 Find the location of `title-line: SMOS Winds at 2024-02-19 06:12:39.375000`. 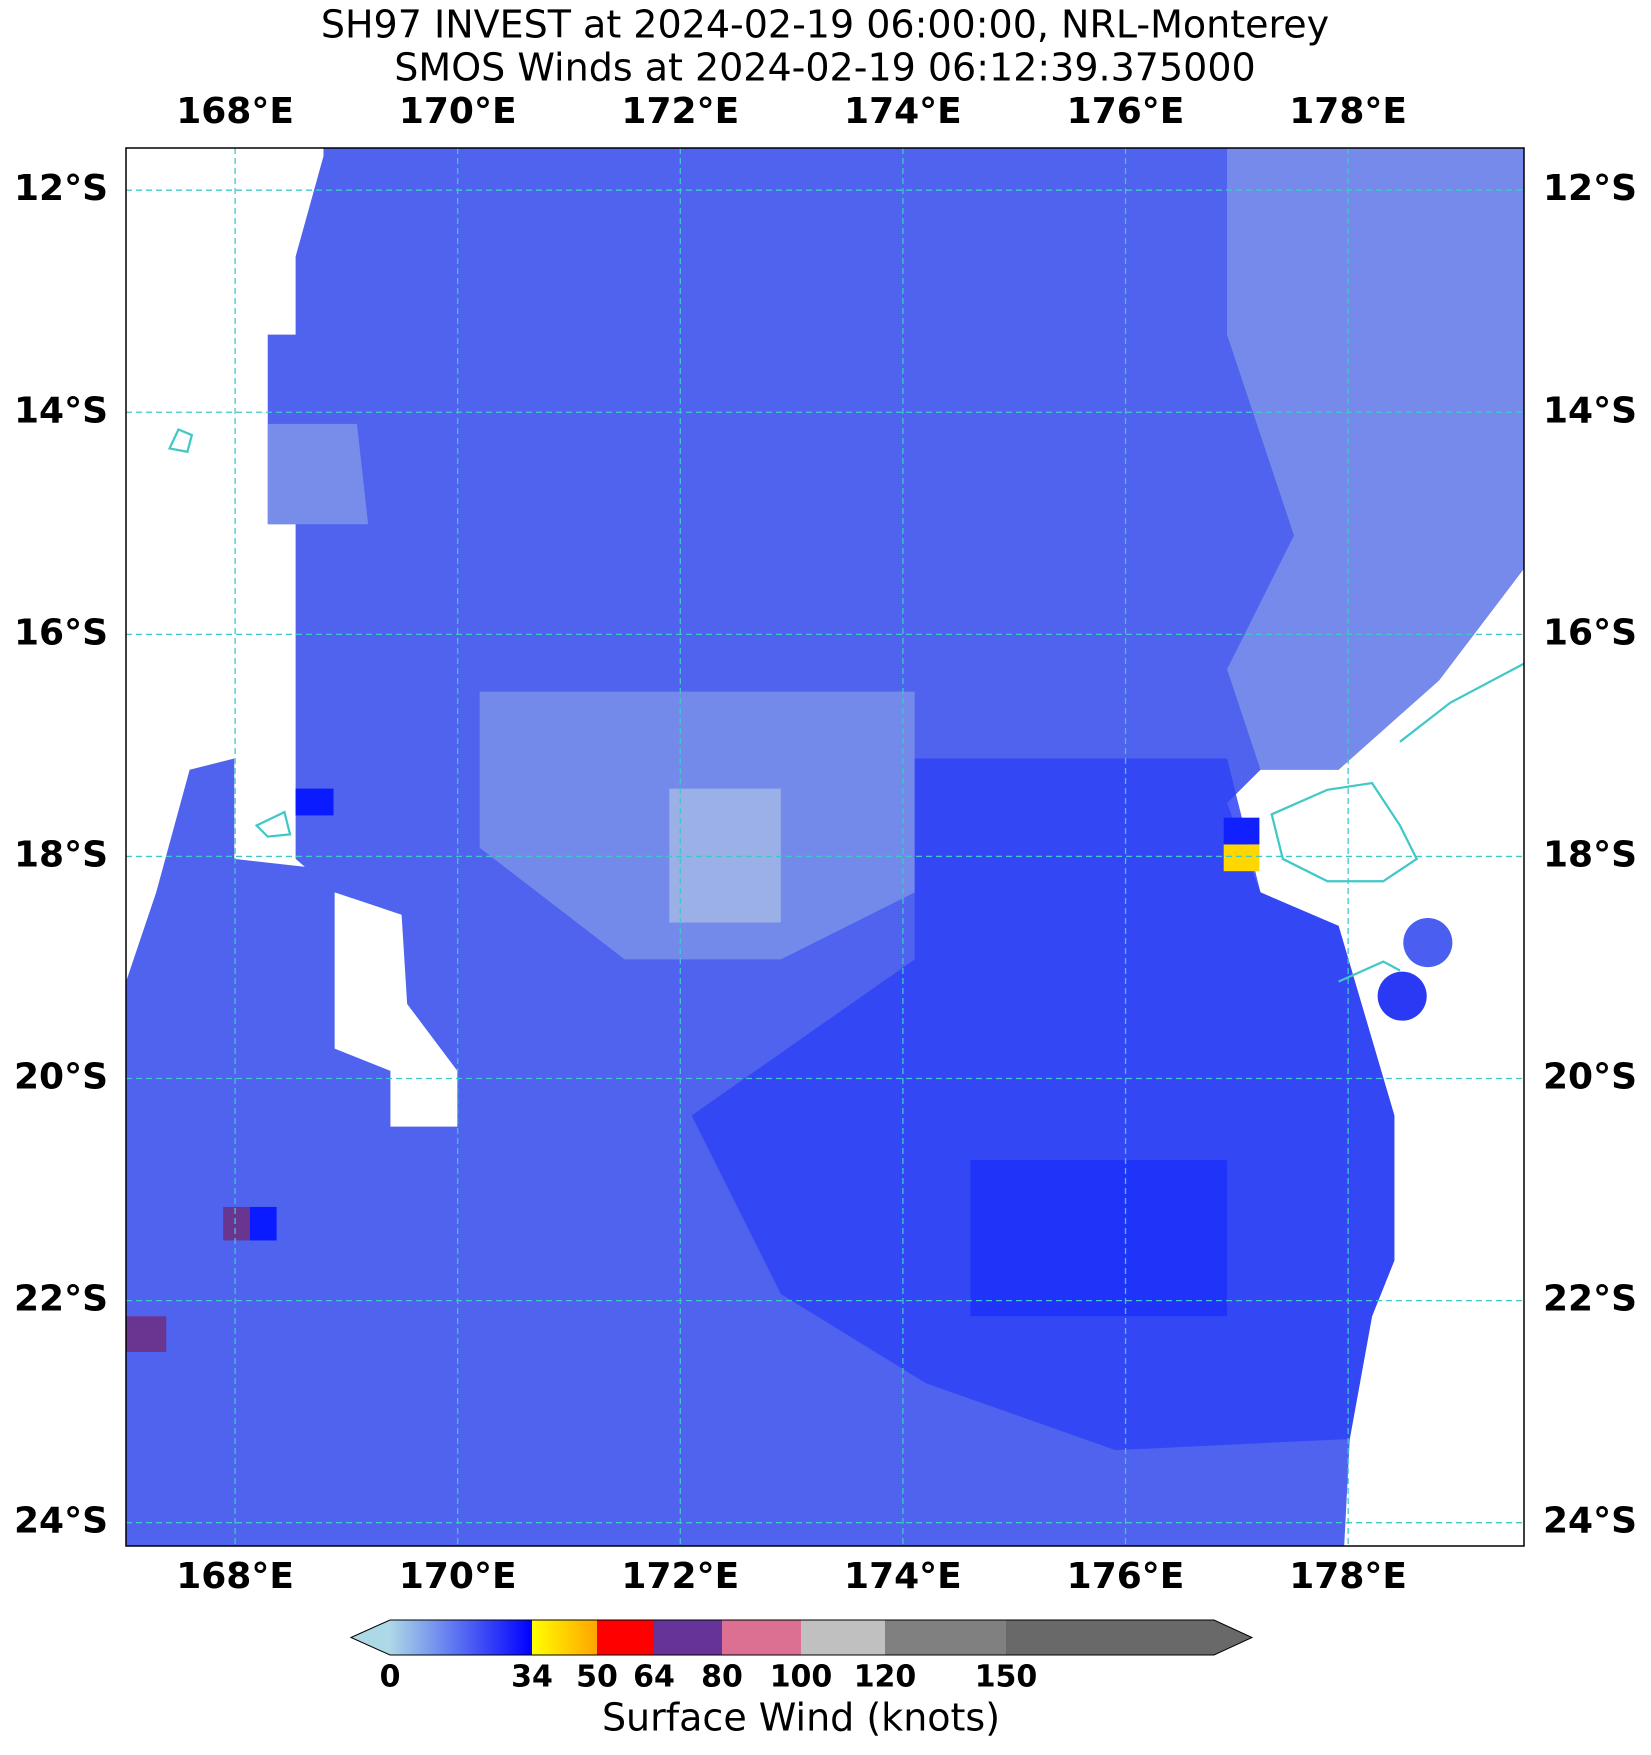

title-line: SMOS Winds at 2024-02-19 06:12:39.375000 is located at coordinates (824, 68).